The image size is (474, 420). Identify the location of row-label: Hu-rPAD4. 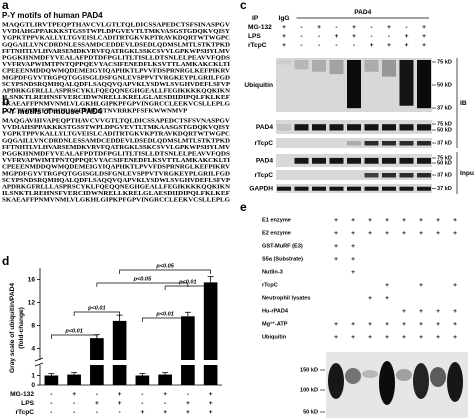
(275, 311).